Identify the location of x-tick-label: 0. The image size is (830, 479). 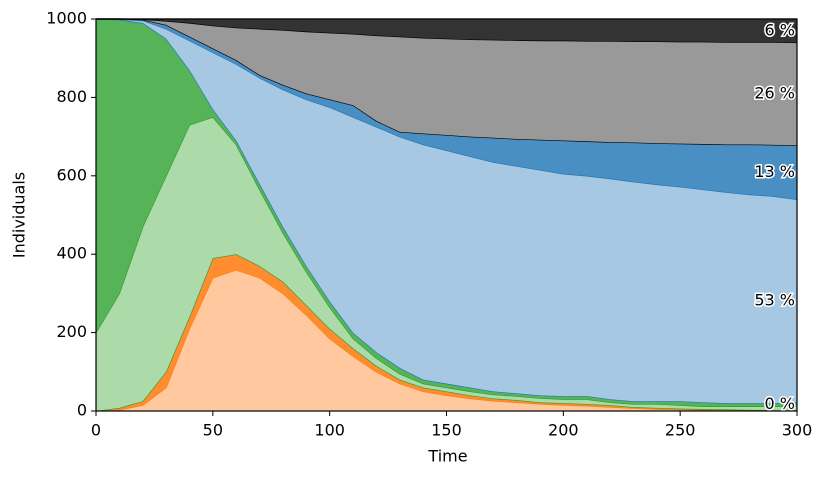
(96, 430).